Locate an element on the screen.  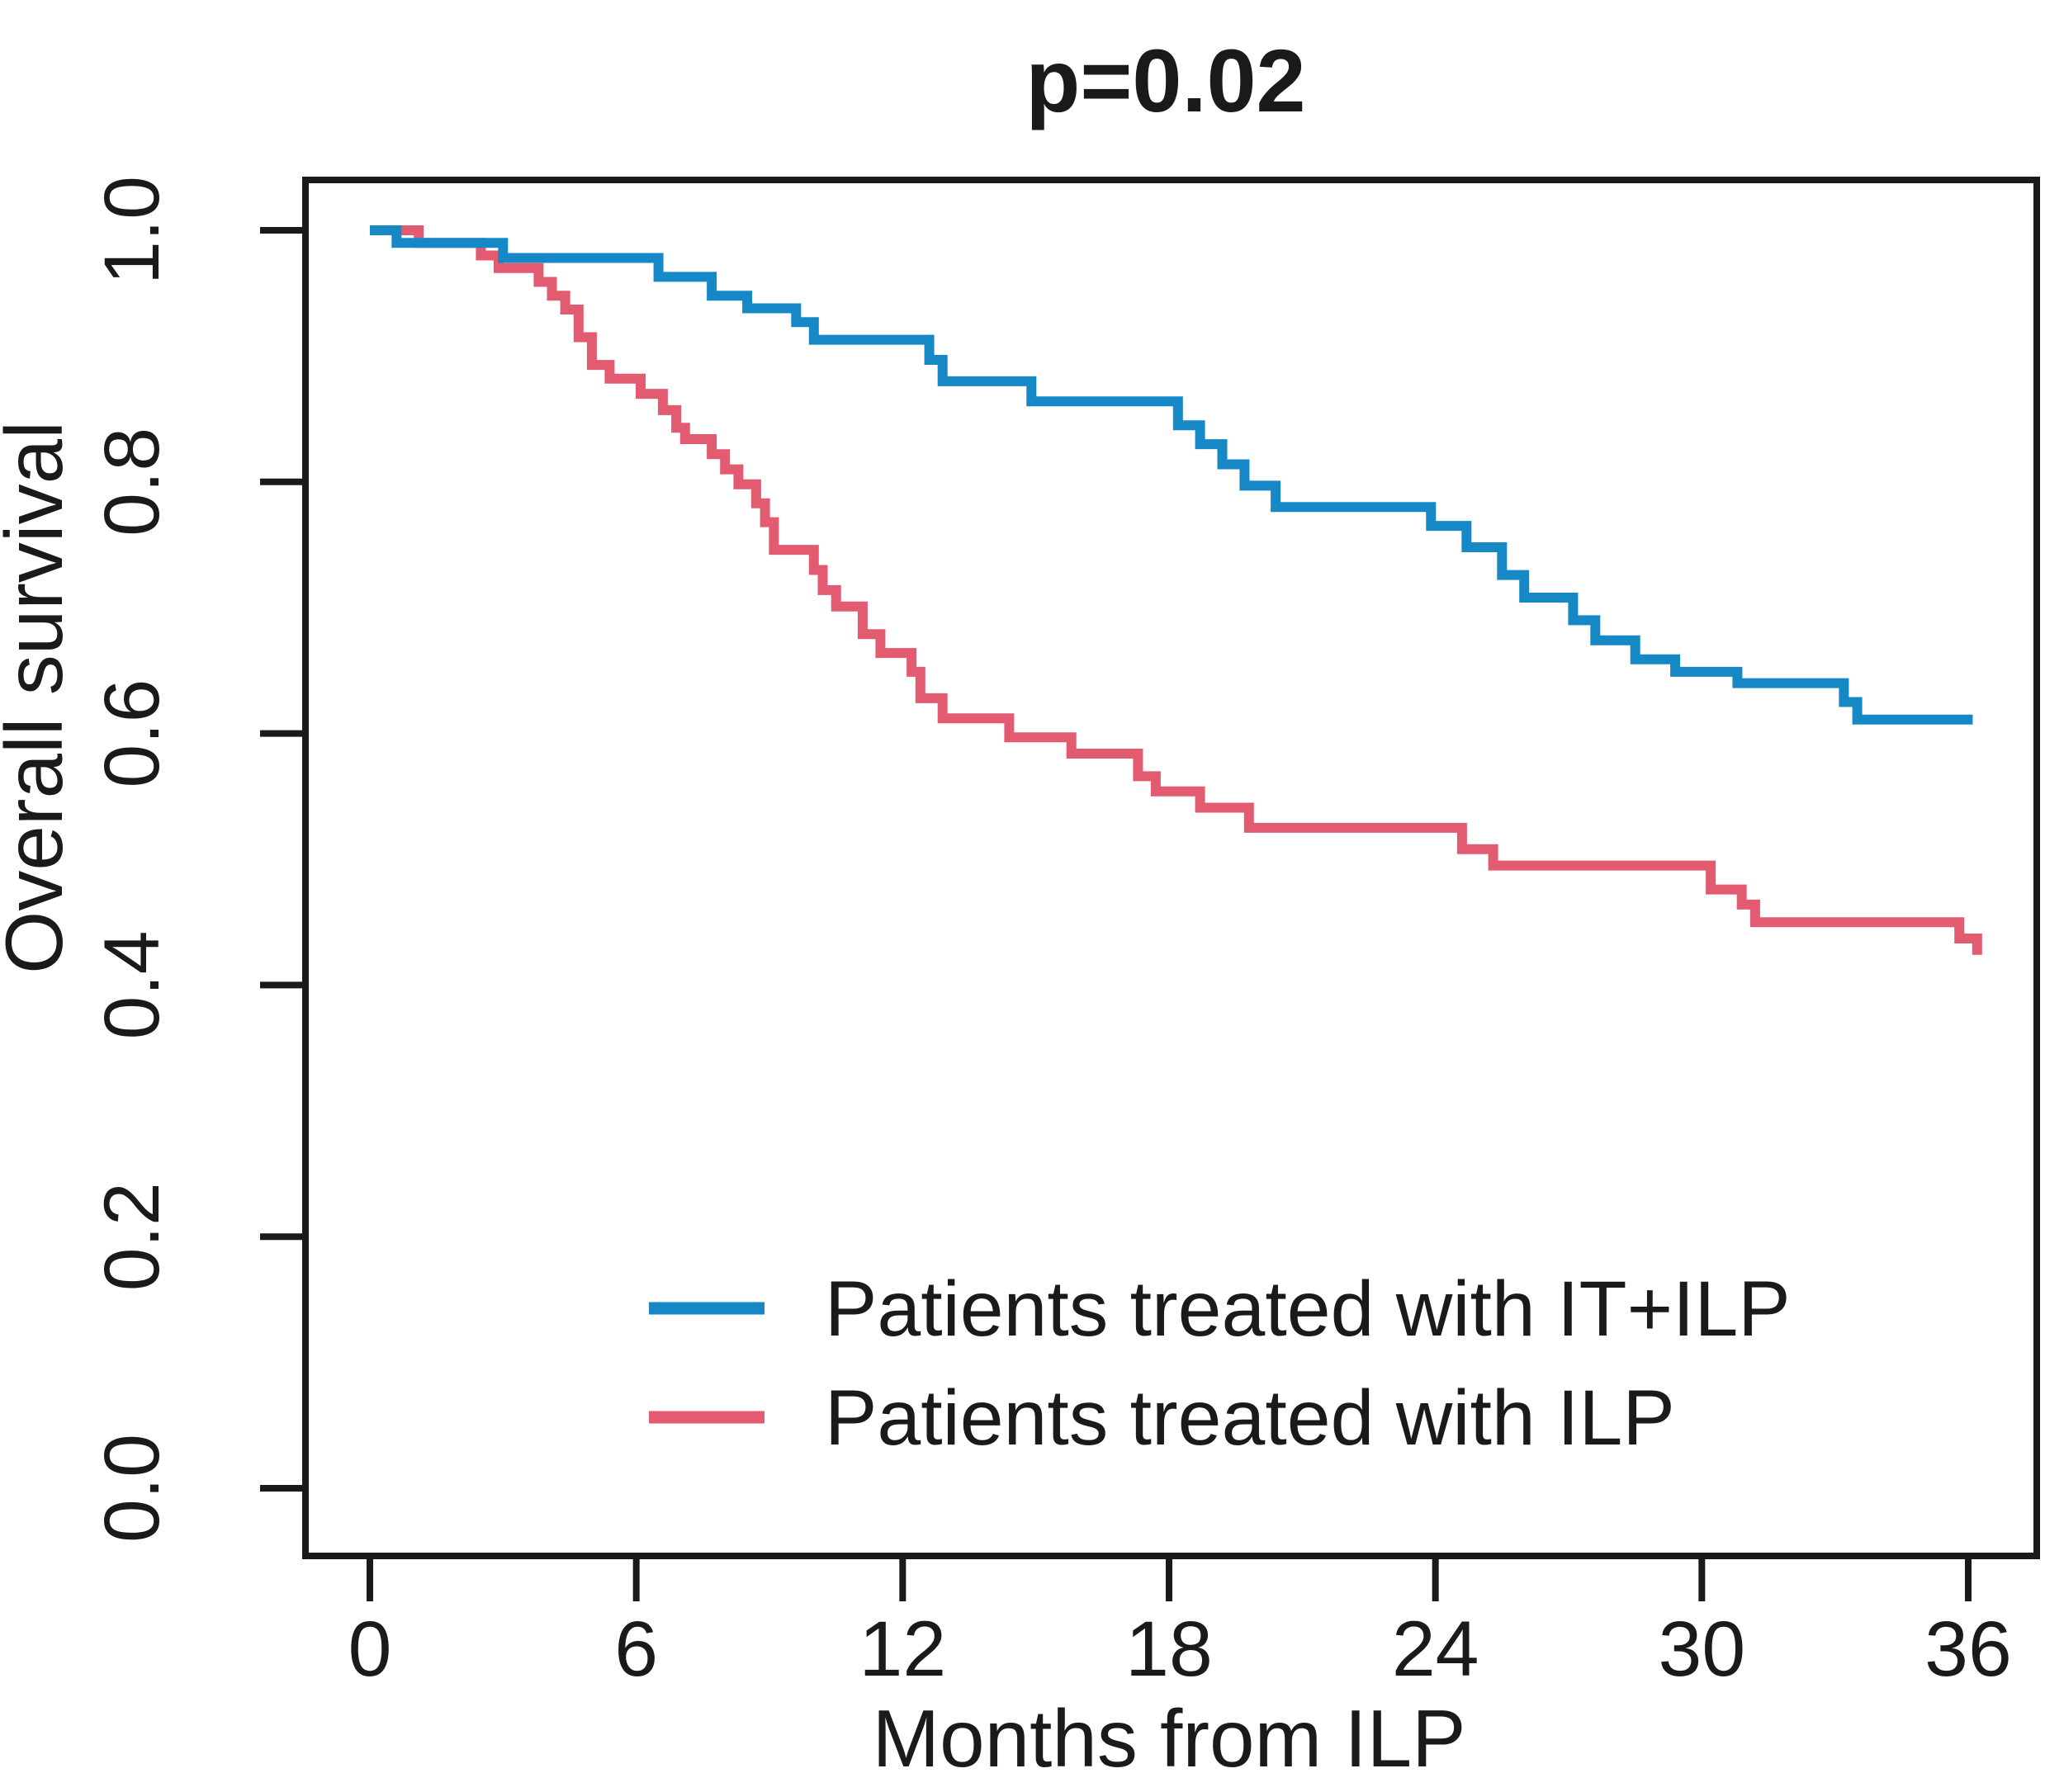
x-tick-label: 0 is located at coordinates (370, 1649).